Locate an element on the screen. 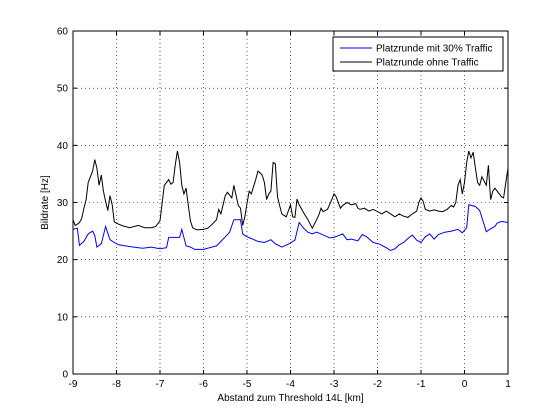  x-tick-label: -9 is located at coordinates (73, 384).